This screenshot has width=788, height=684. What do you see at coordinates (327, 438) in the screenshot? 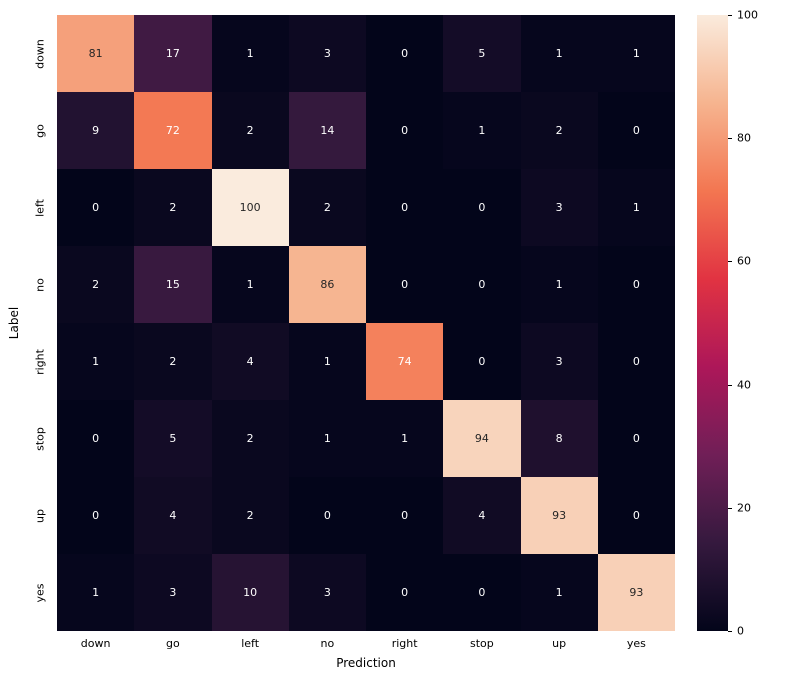
I see `heatmap-cell-stop-no: 1` at bounding box center [327, 438].